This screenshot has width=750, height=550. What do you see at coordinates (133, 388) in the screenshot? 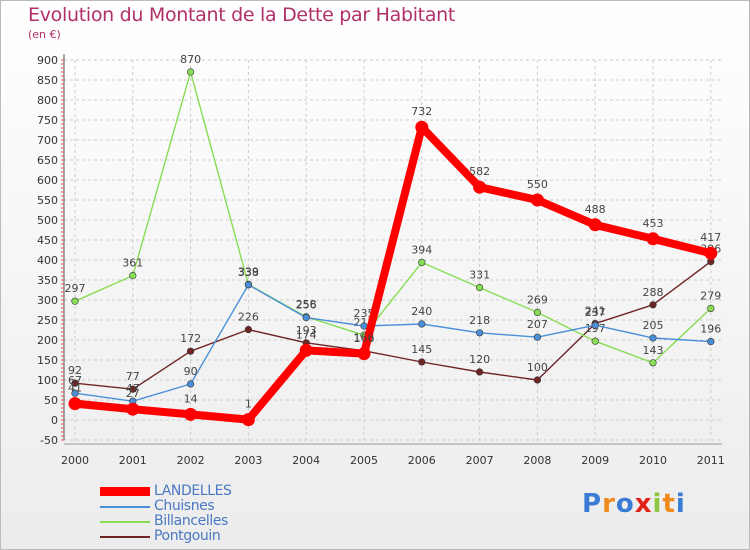
I see `data-label: 47` at bounding box center [133, 388].